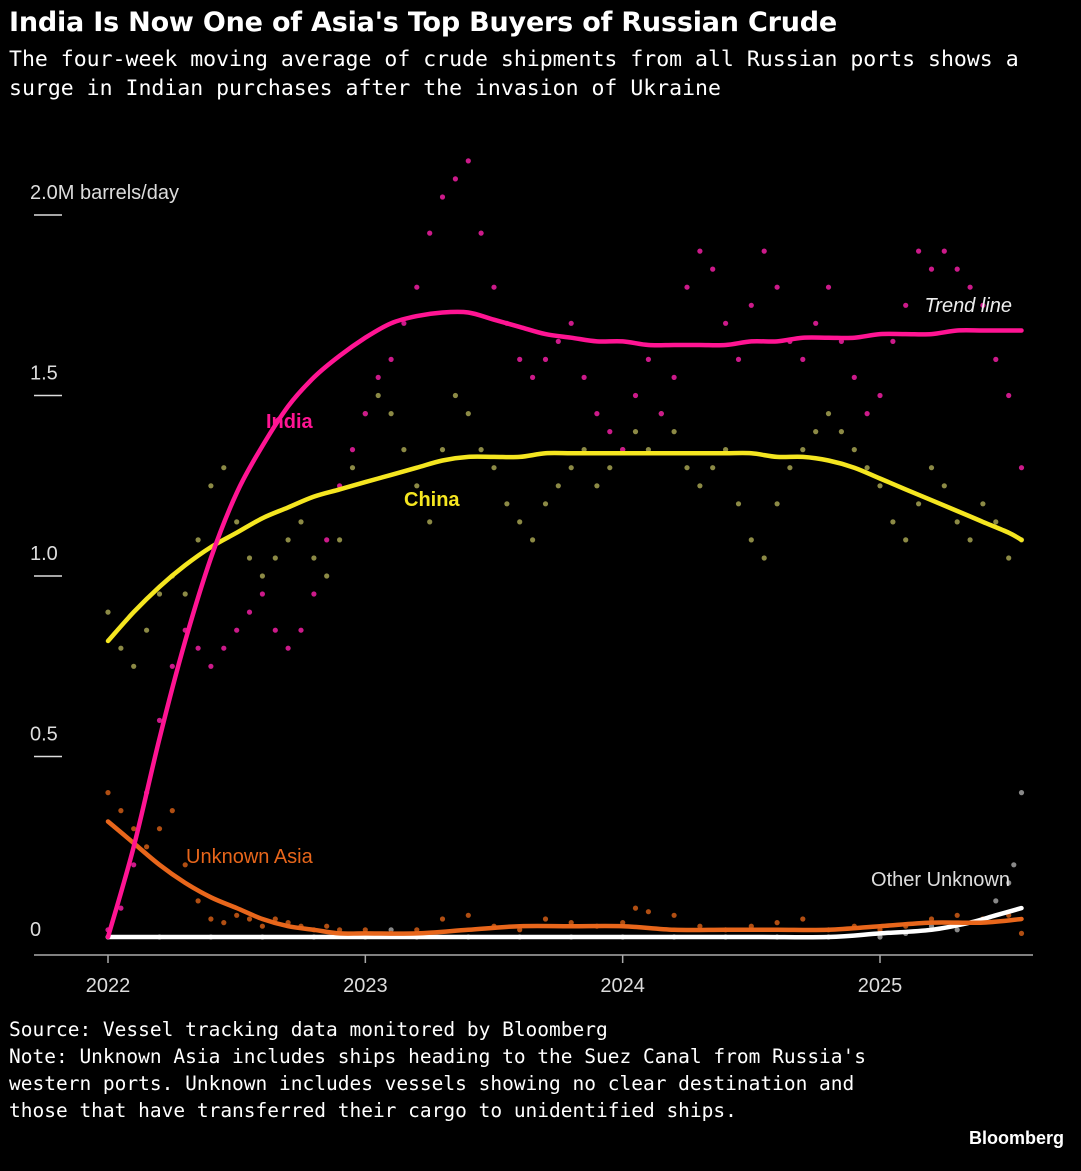 This screenshot has width=1081, height=1171. Describe the element at coordinates (44, 735) in the screenshot. I see `y-tick-label: 0.5` at that location.